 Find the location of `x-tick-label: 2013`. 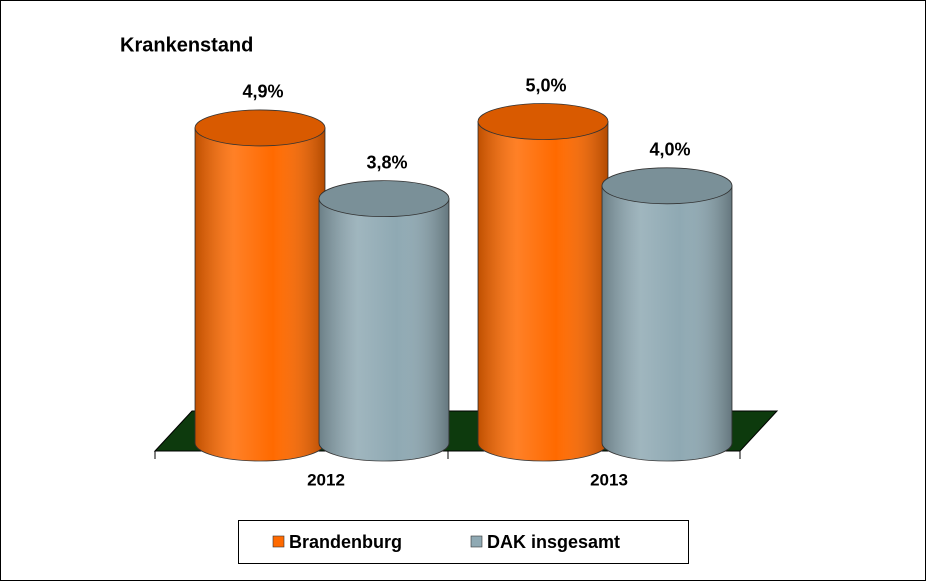

x-tick-label: 2013 is located at coordinates (609, 479).